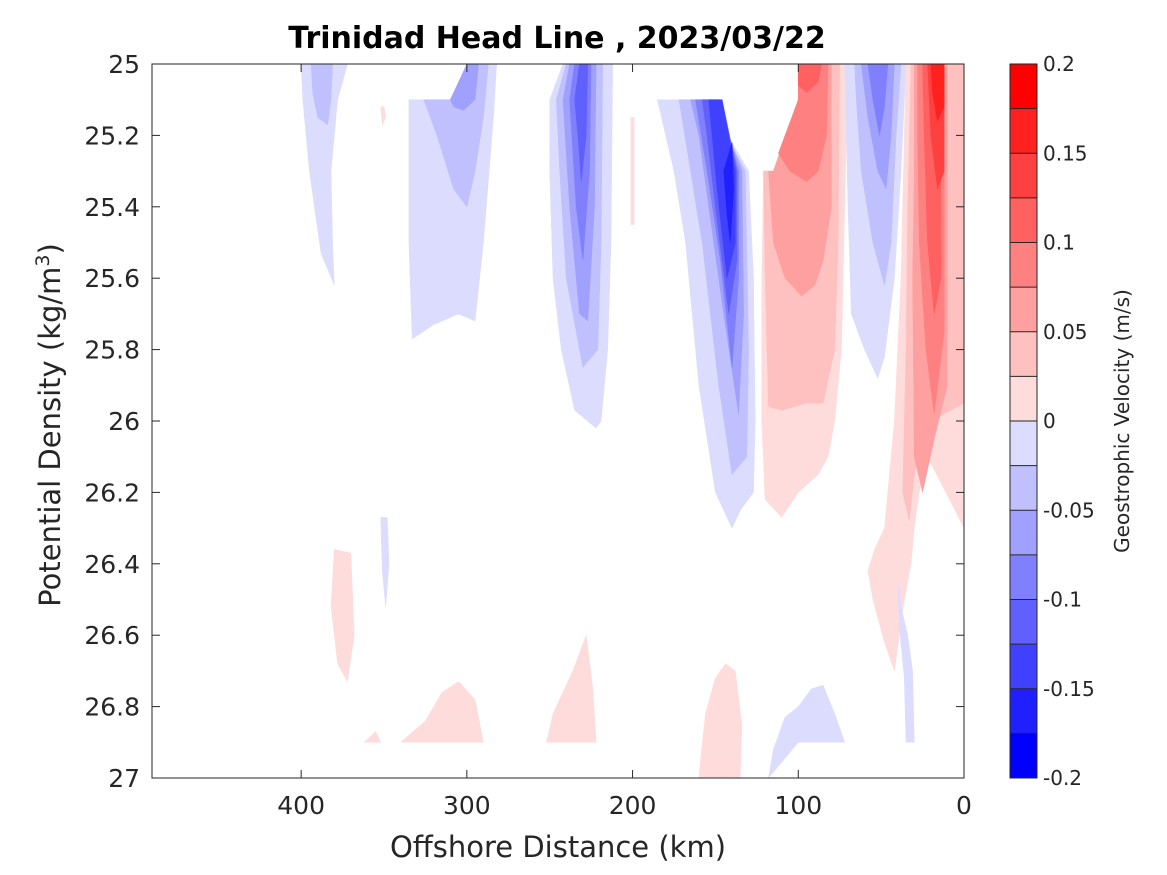  I want to click on y-tick-label: 26, so click(124, 421).